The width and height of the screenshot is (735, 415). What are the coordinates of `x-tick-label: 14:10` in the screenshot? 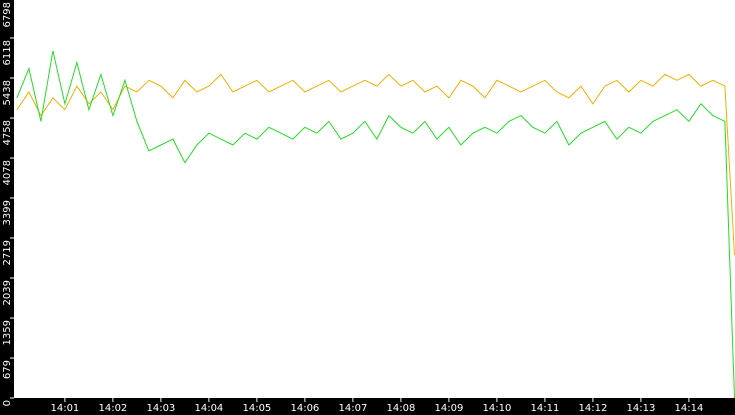 It's located at (496, 408).